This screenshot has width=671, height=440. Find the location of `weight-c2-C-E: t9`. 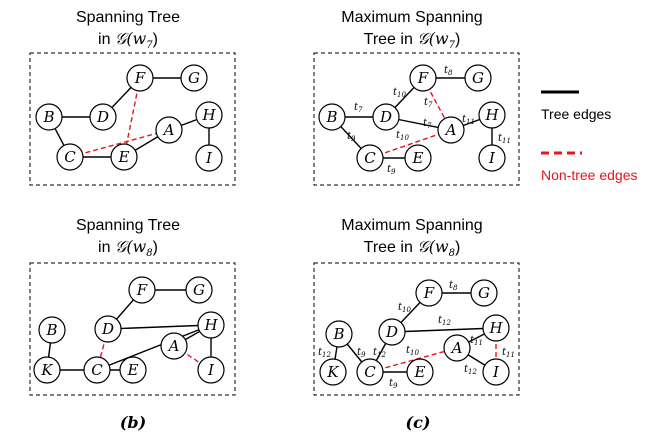

weight-c2-C-E: t9 is located at coordinates (393, 384).